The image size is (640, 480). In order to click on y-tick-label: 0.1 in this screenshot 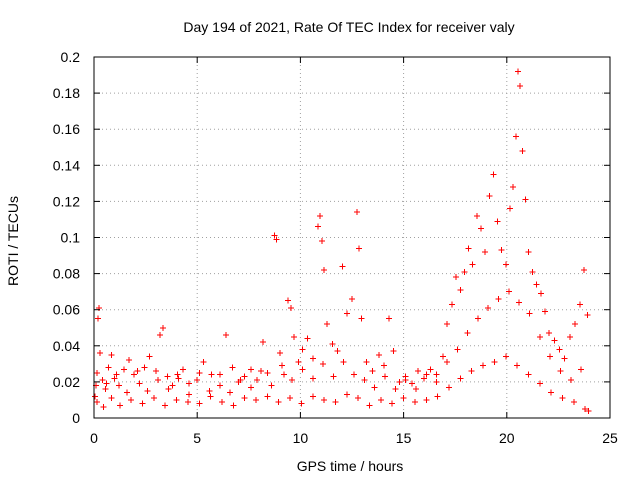, I will do `click(71, 238)`.